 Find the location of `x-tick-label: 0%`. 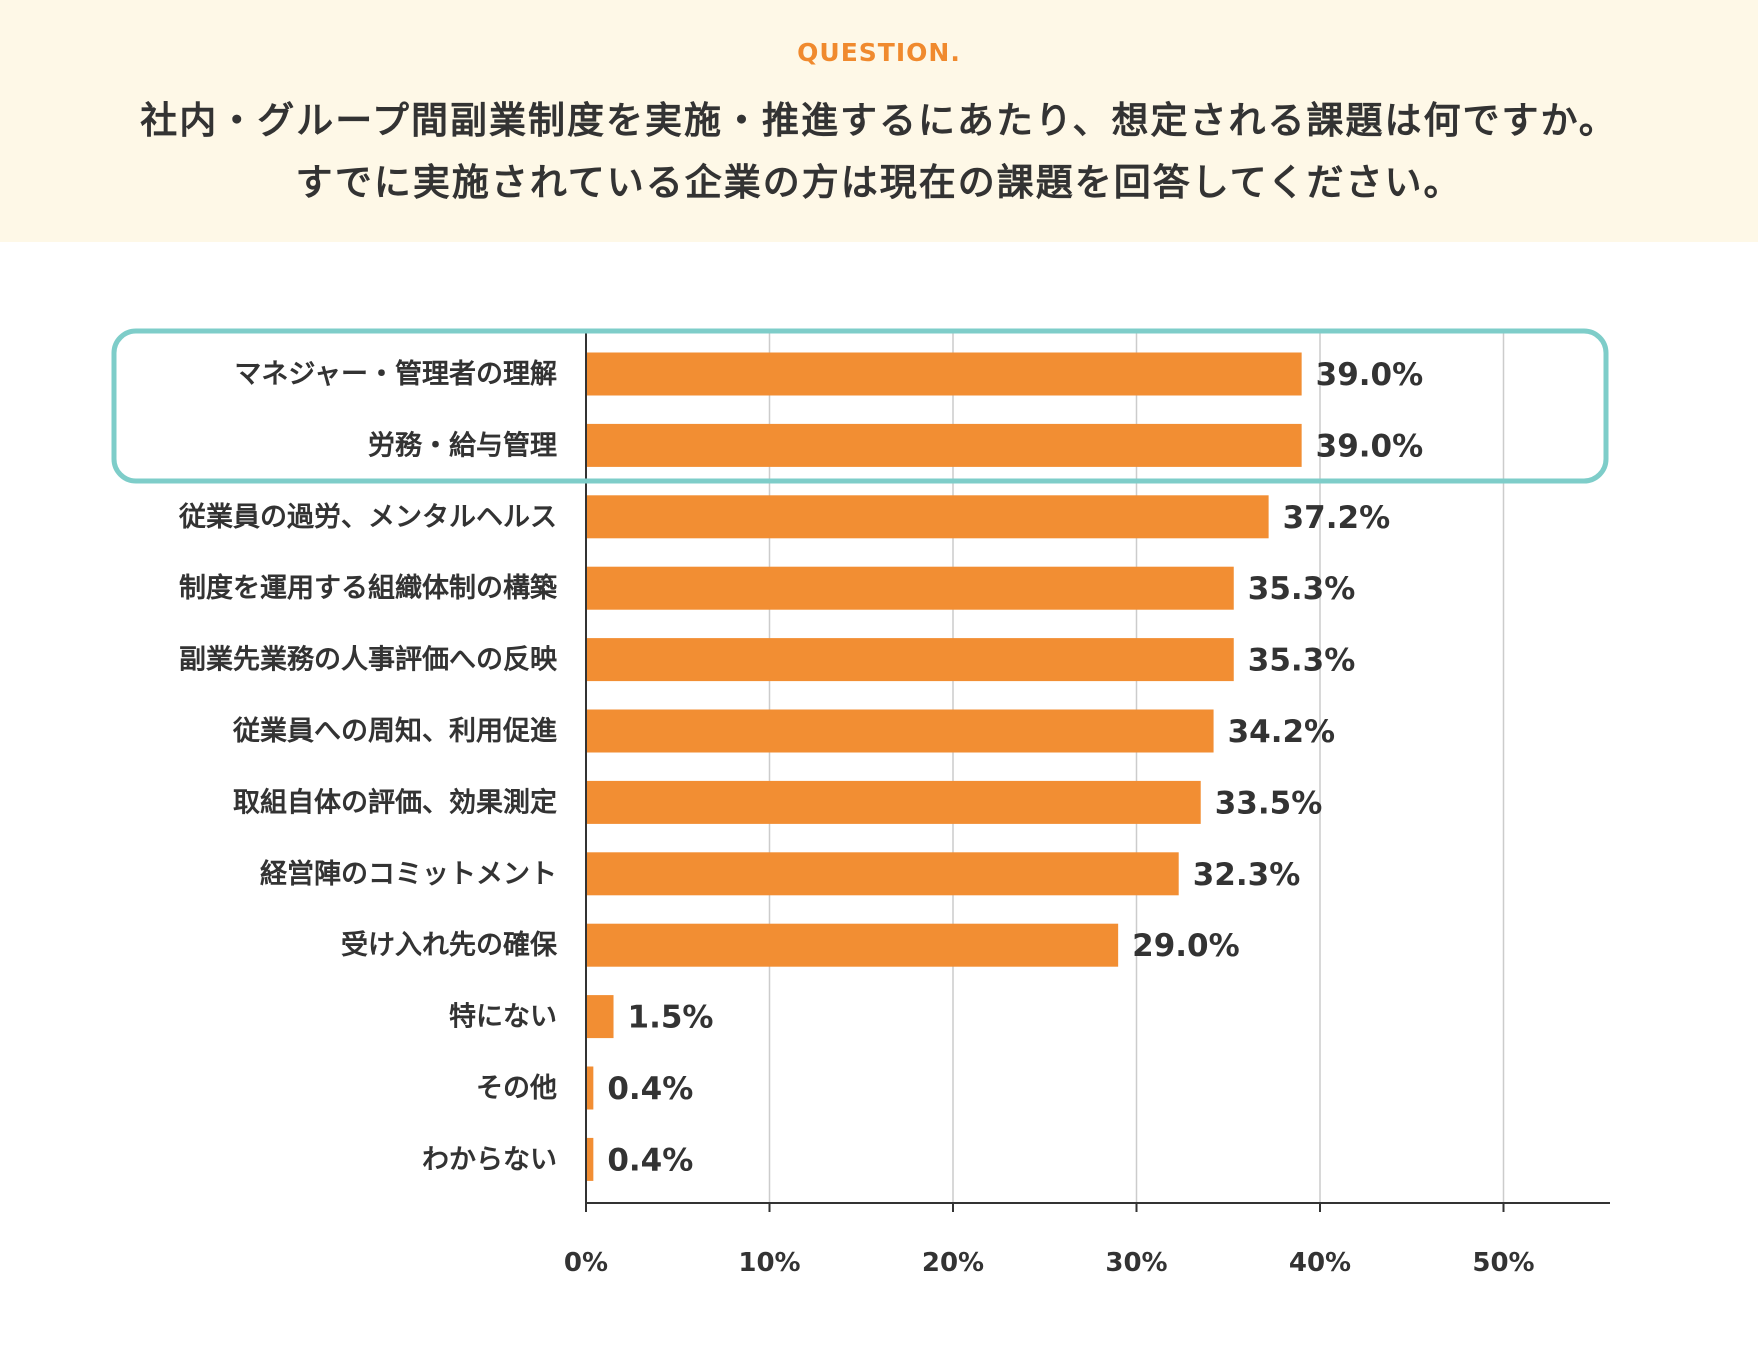

x-tick-label: 0% is located at coordinates (586, 1263).